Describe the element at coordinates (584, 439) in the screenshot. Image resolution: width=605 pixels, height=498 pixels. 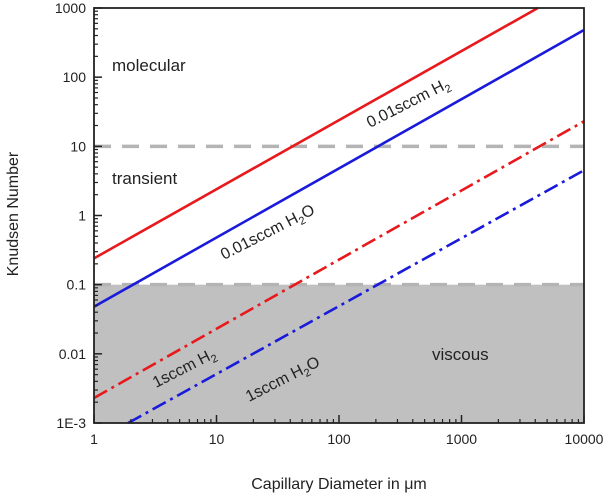
I see `x-tick-label: 10000` at that location.